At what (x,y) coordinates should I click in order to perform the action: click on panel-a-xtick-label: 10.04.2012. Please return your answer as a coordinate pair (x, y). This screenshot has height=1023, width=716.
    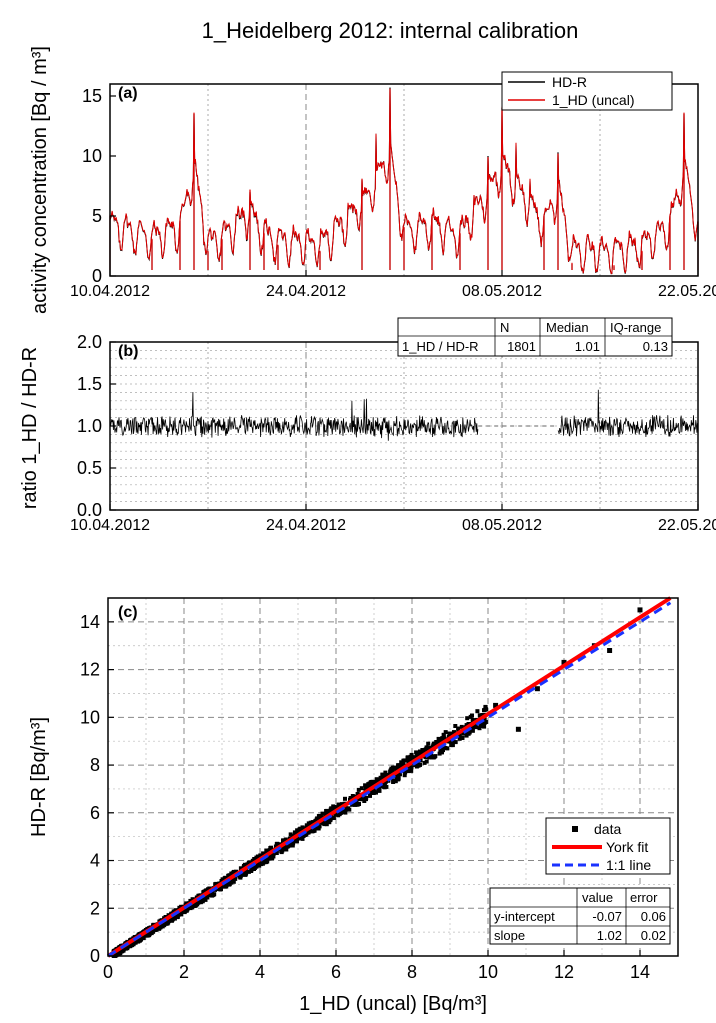
    Looking at the image, I should click on (110, 291).